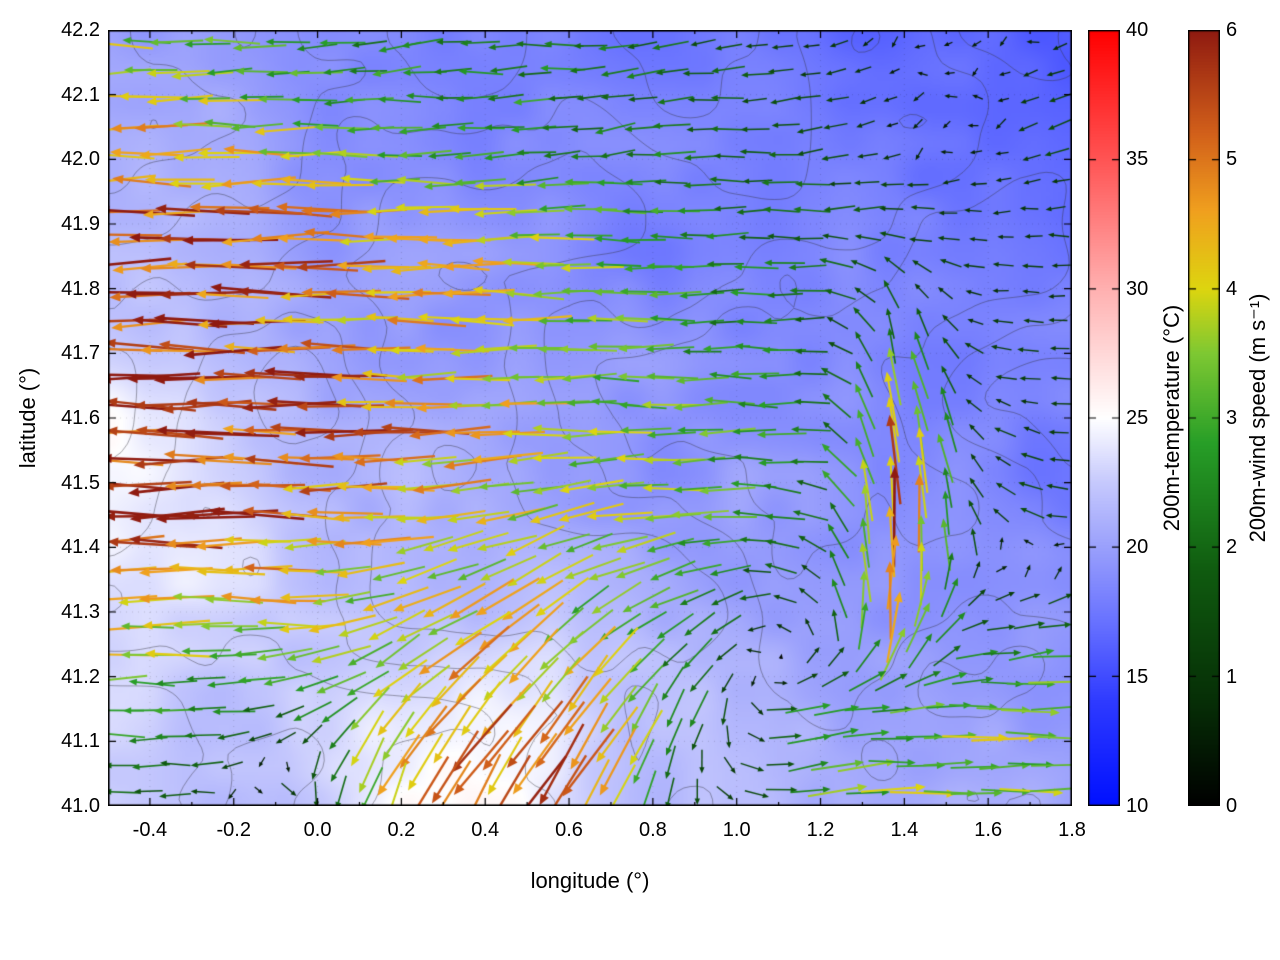 The width and height of the screenshot is (1280, 960). Describe the element at coordinates (80, 612) in the screenshot. I see `y-tick-label: 41.3` at that location.